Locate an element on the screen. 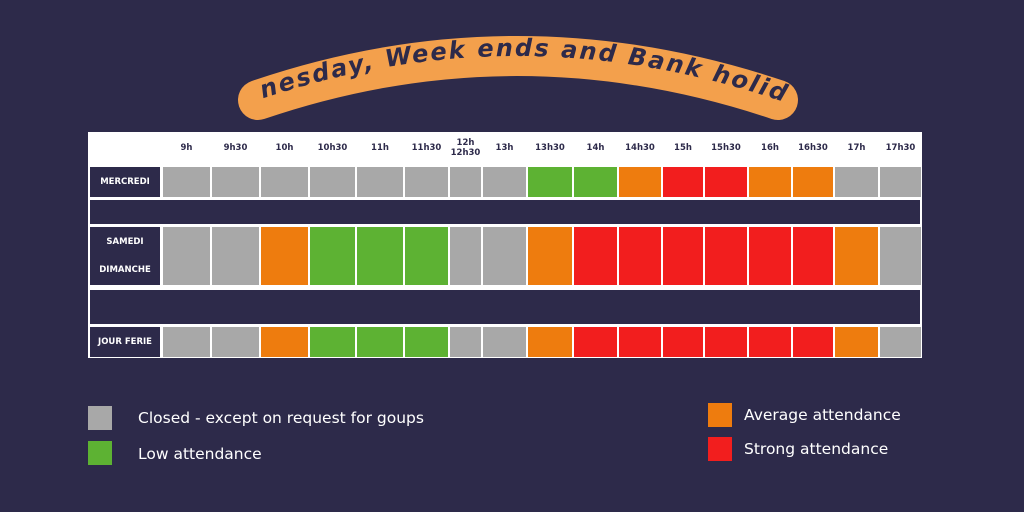 Image resolution: width=1024 pixels, height=512 pixels. banner-ribbon is located at coordinates (518, 78).